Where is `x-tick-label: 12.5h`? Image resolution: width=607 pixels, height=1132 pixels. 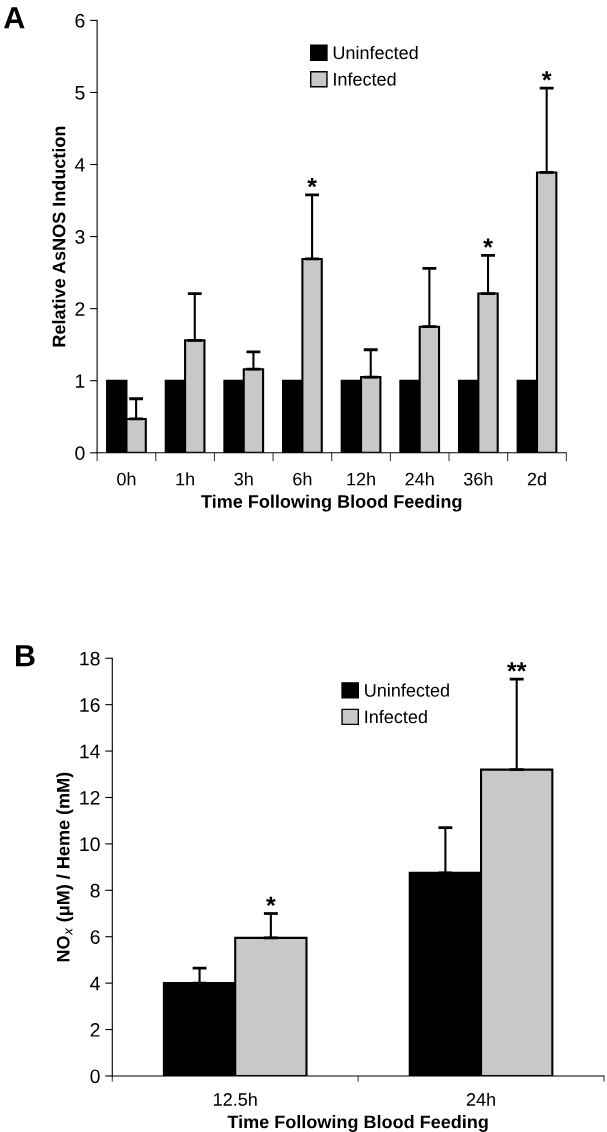 x-tick-label: 12.5h is located at coordinates (235, 1099).